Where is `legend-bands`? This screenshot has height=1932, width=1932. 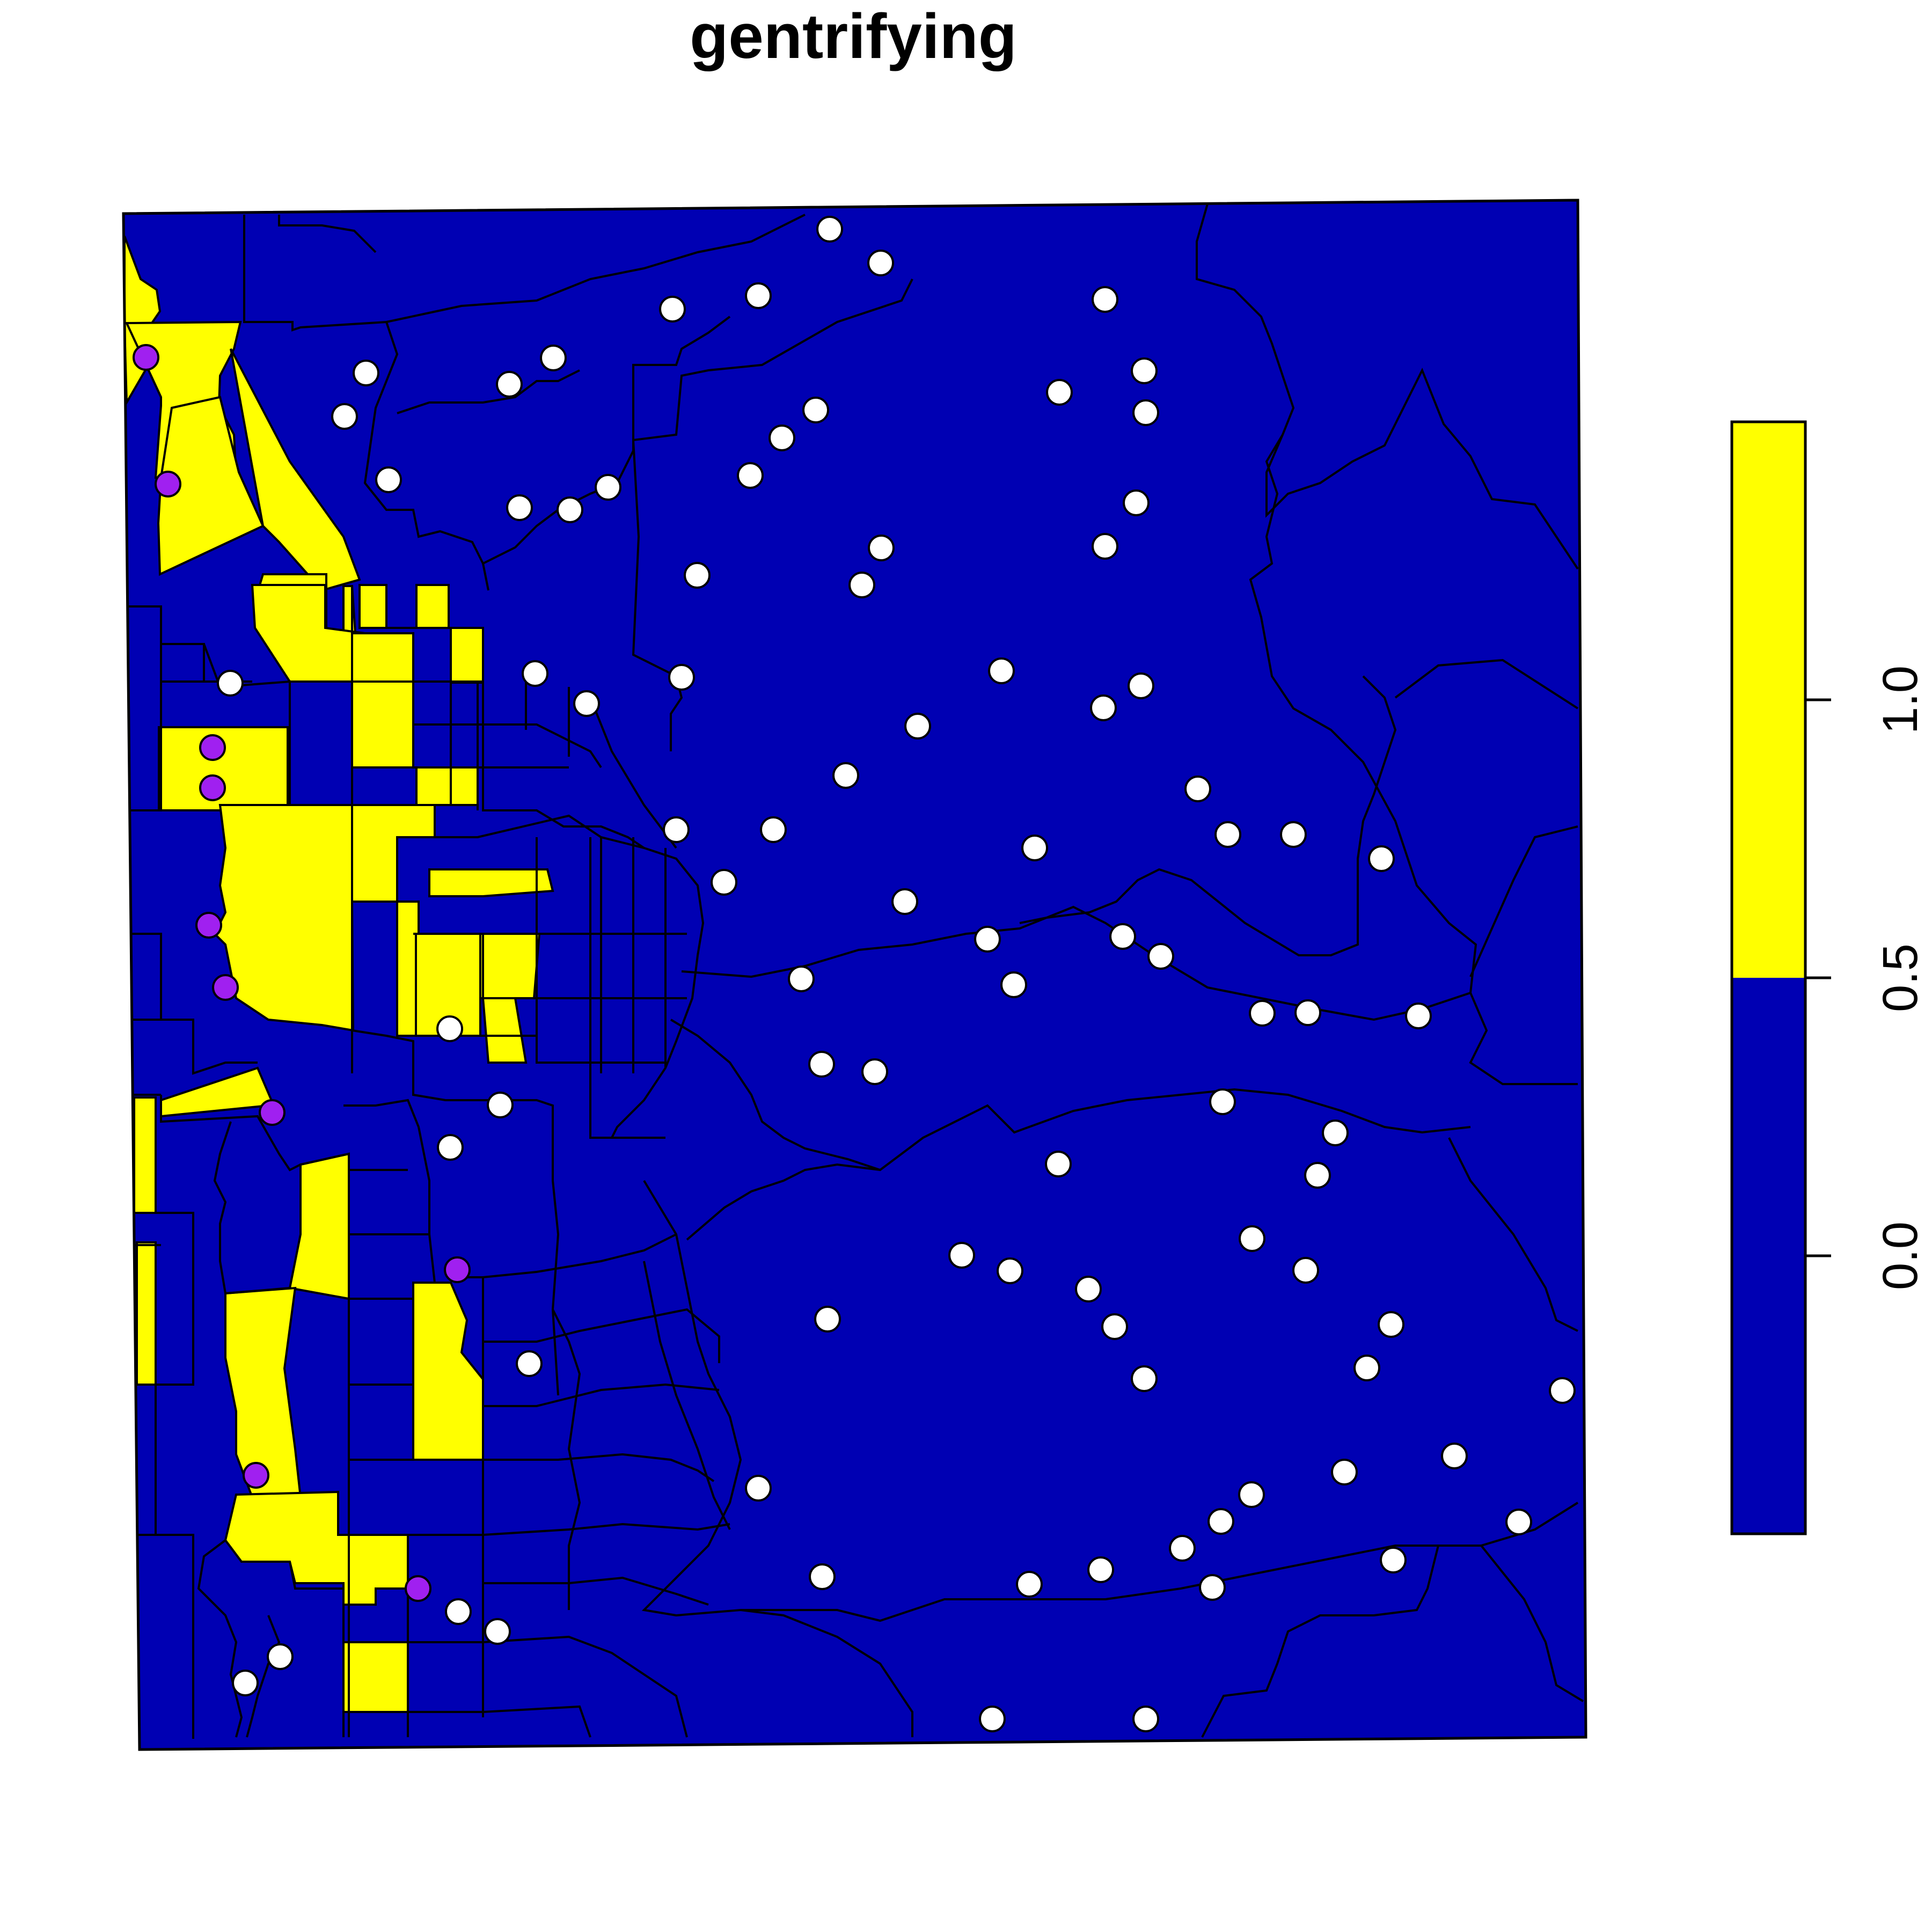
legend-bands is located at coordinates (1768, 978).